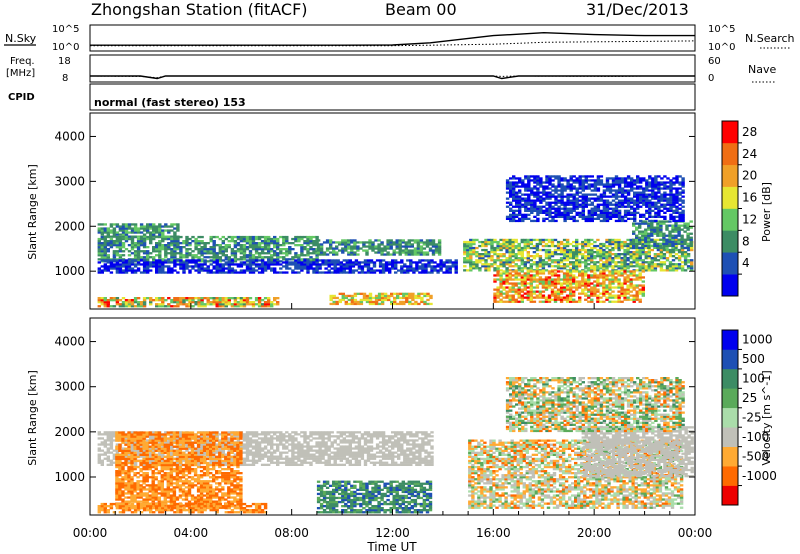 The width and height of the screenshot is (800, 554). Describe the element at coordinates (721, 29) in the screenshot. I see `nsearch-tick-top: 10^5` at that location.